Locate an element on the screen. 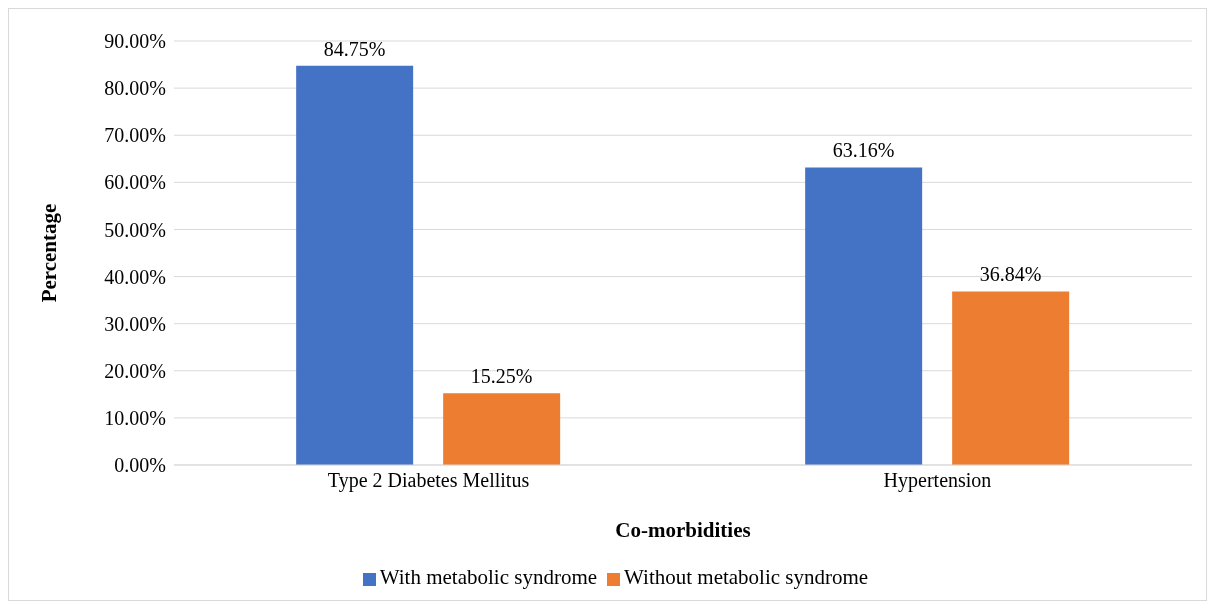 The image size is (1215, 609). y-tick-label: 10.00% is located at coordinates (135, 417).